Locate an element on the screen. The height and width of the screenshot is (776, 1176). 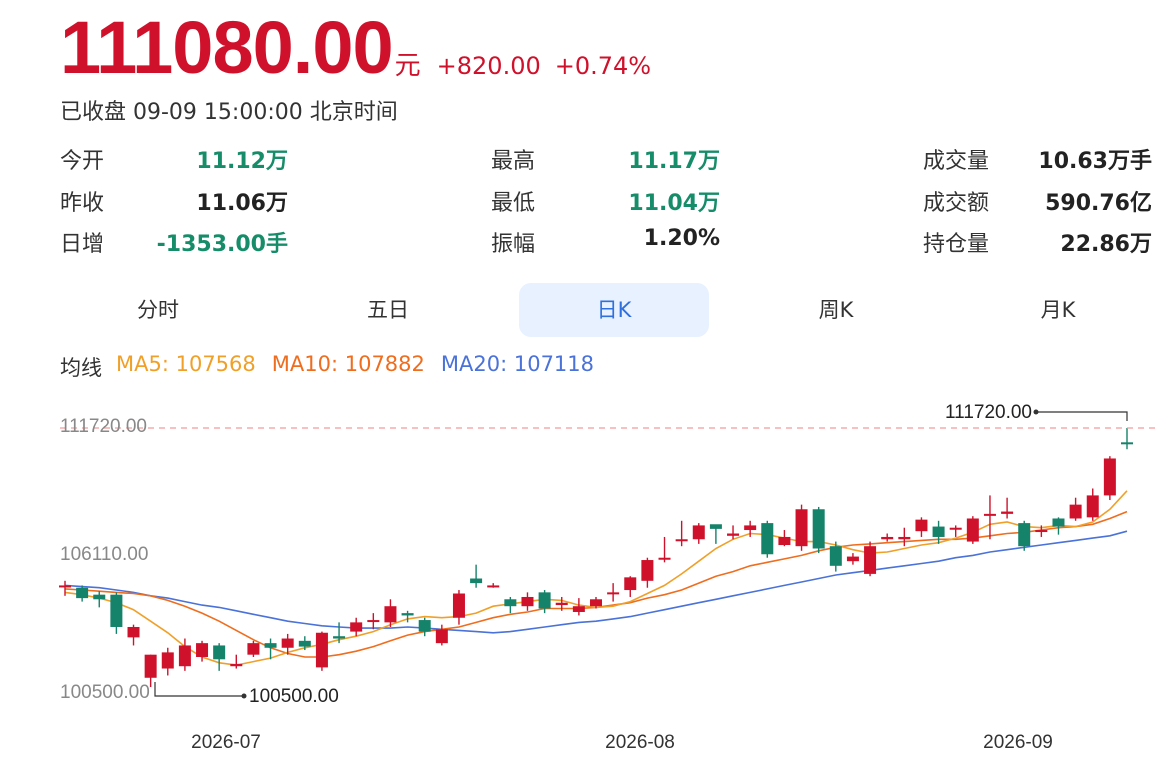
tab-monthly-k: 月K is located at coordinates (1058, 310).